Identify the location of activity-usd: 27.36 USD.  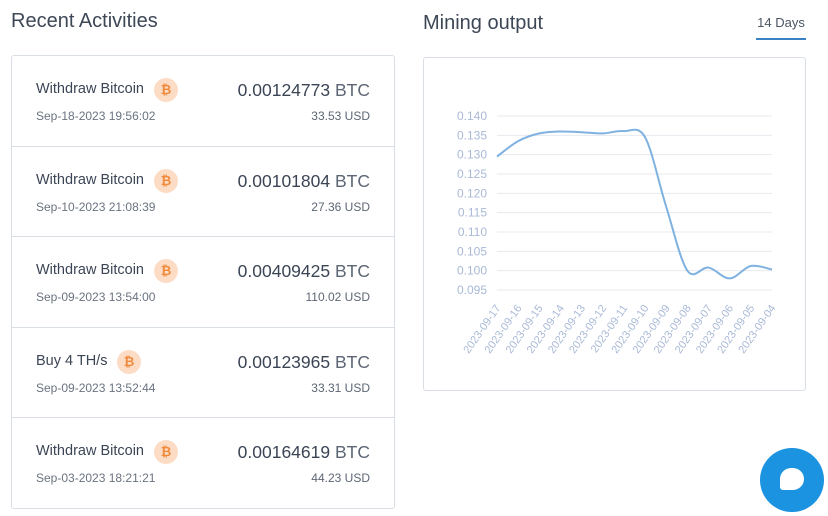
(340, 206).